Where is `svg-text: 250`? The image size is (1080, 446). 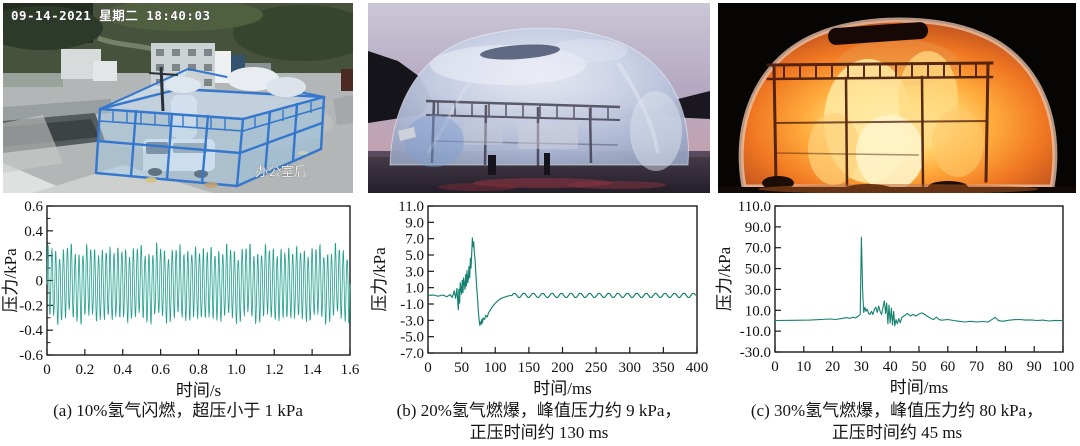
svg-text: 250 is located at coordinates (596, 368).